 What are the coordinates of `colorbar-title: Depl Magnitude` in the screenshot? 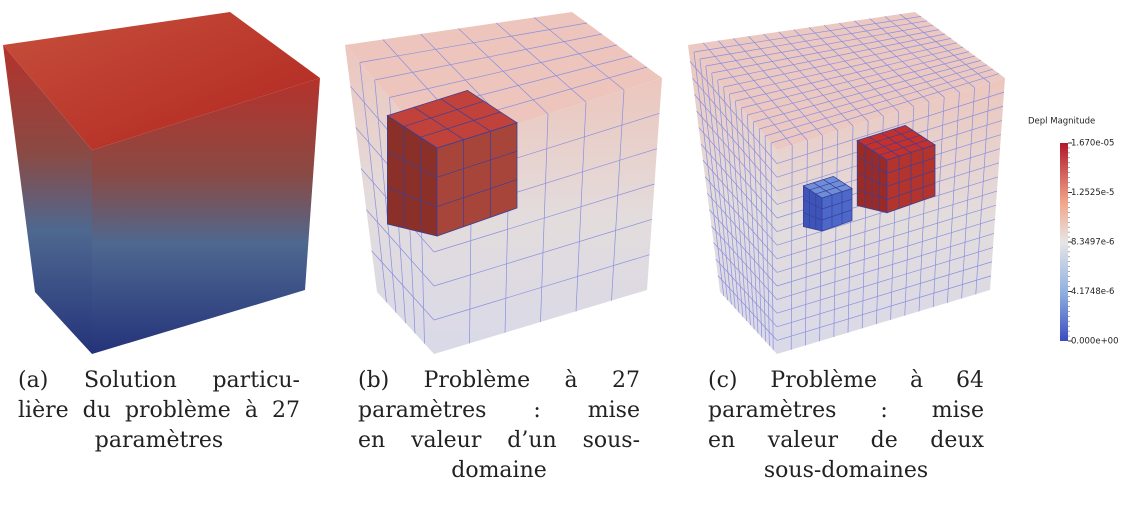 It's located at (1061, 122).